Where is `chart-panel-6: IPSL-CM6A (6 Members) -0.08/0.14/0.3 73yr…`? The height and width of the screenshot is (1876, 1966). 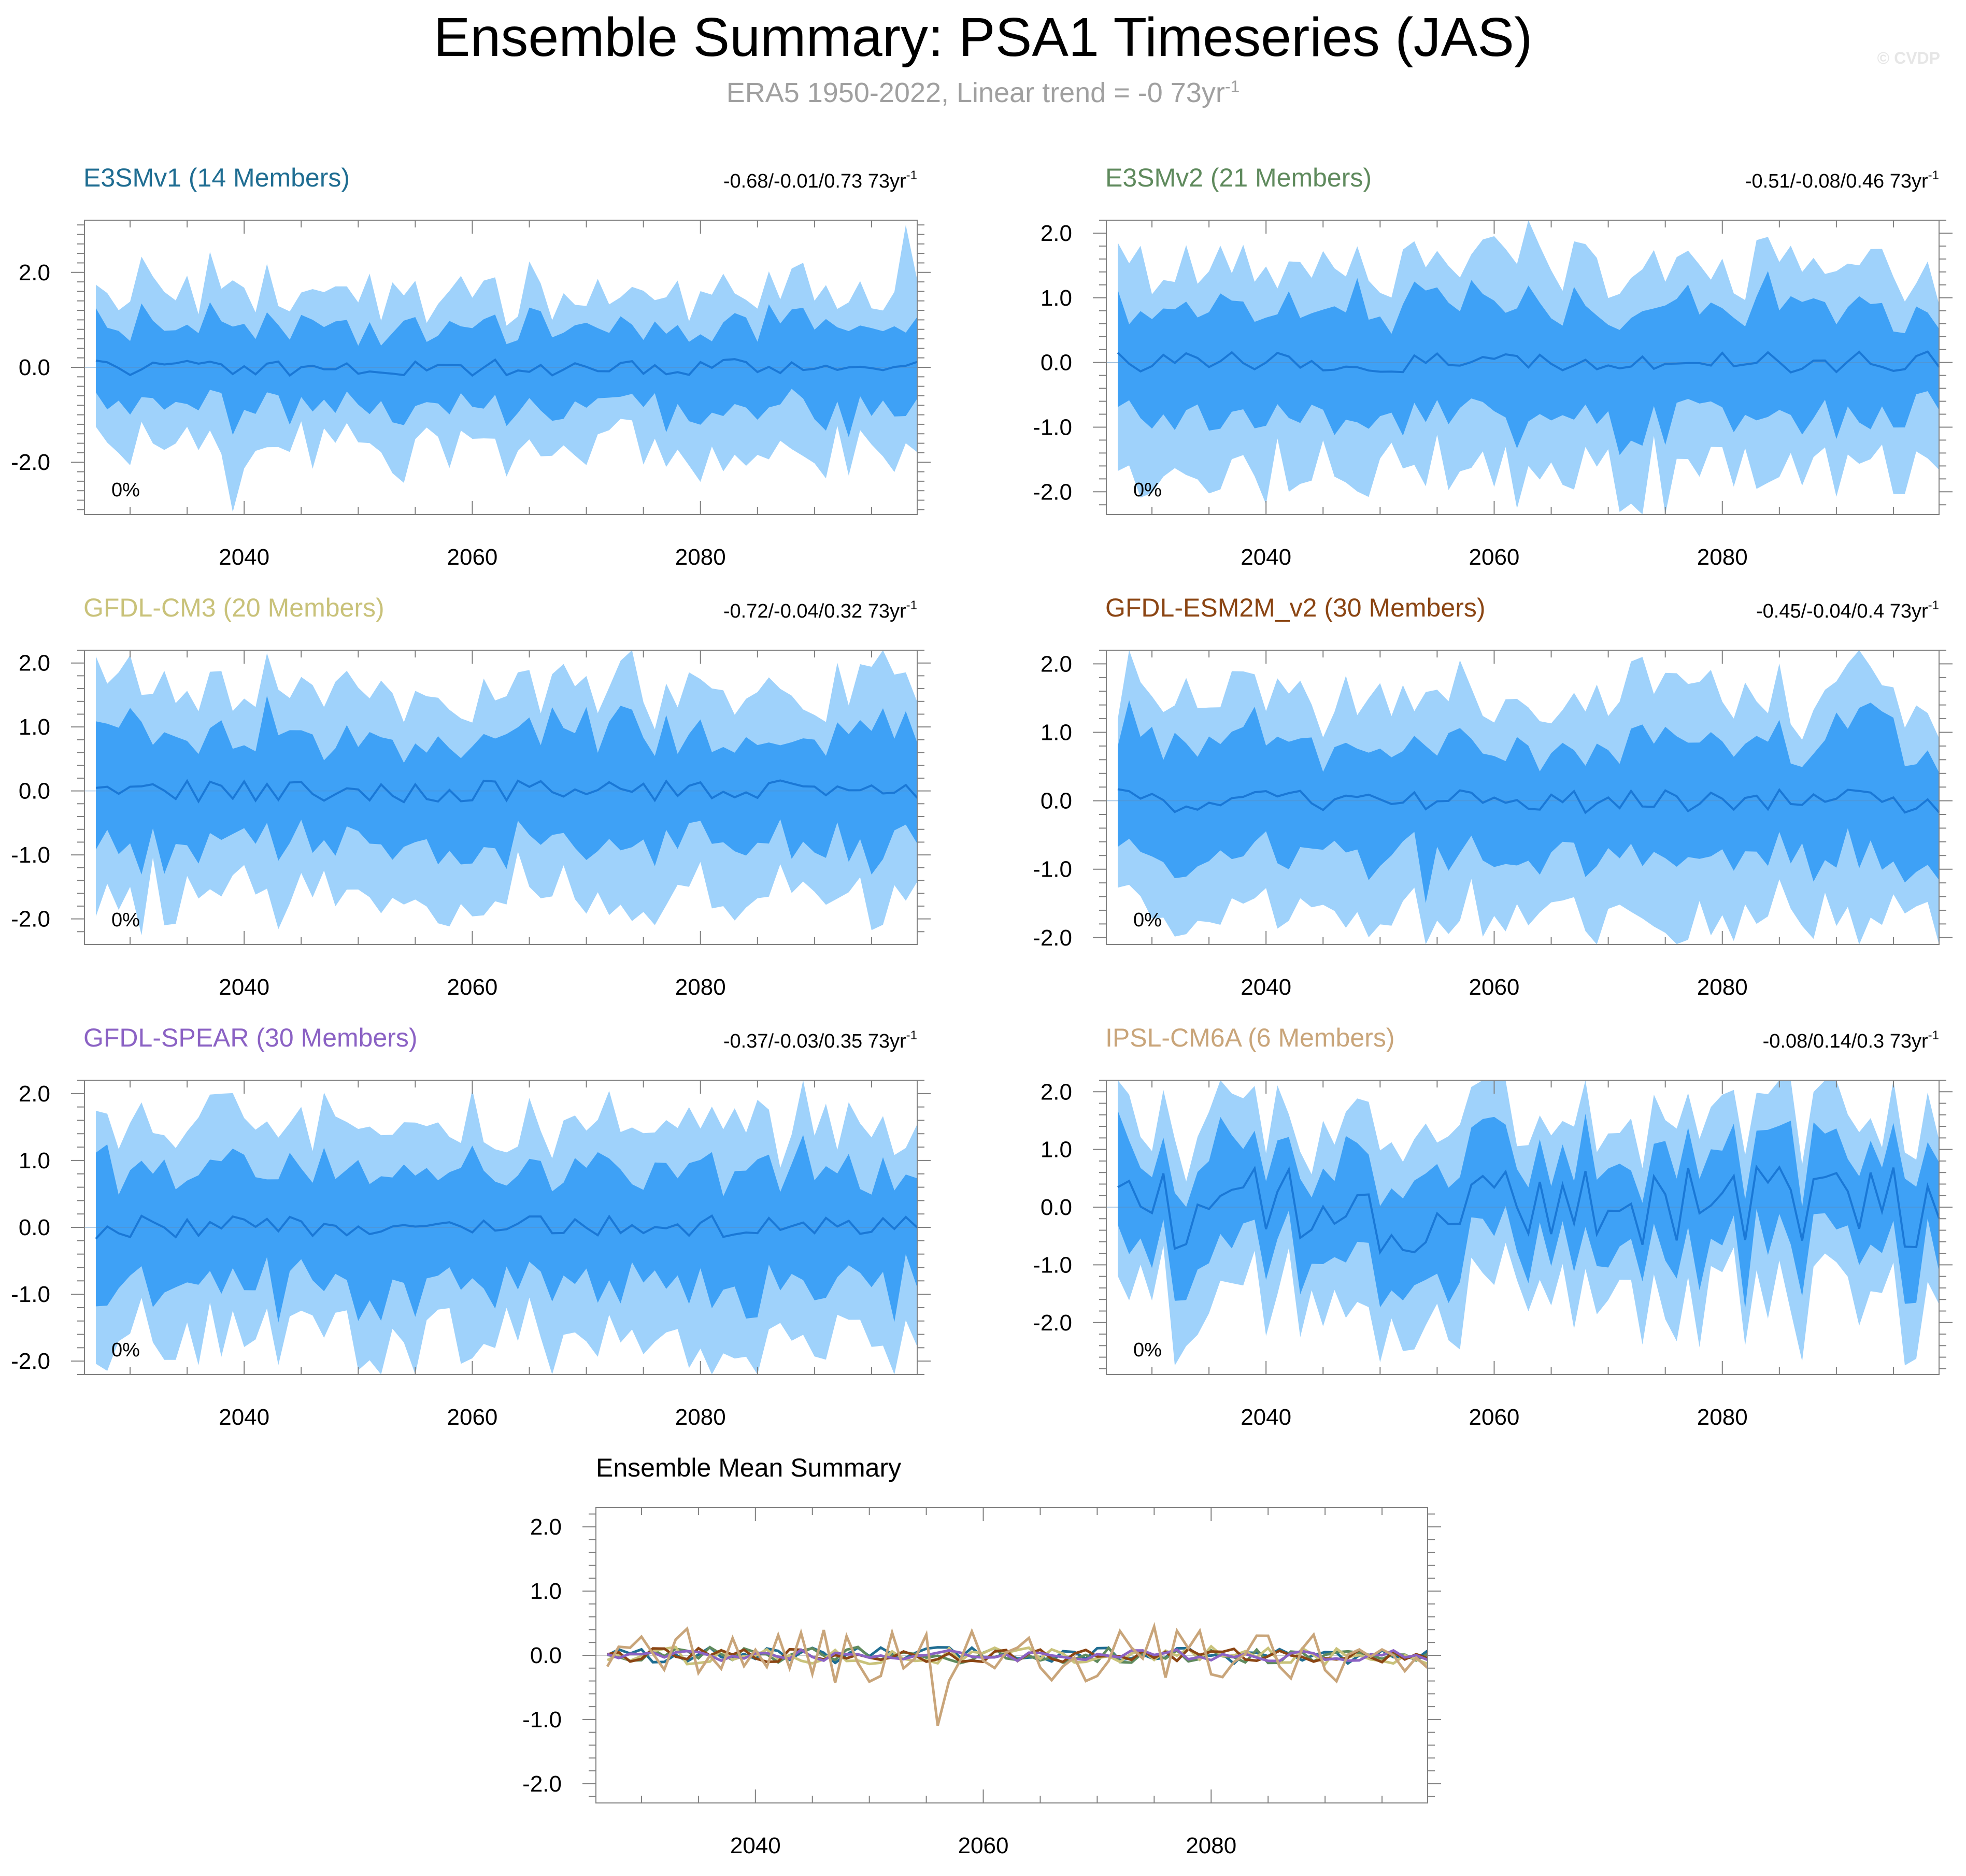 chart-panel-6: IPSL-CM6A (6 Members) -0.08/0.14/0.3 73yr… is located at coordinates (1493, 1226).